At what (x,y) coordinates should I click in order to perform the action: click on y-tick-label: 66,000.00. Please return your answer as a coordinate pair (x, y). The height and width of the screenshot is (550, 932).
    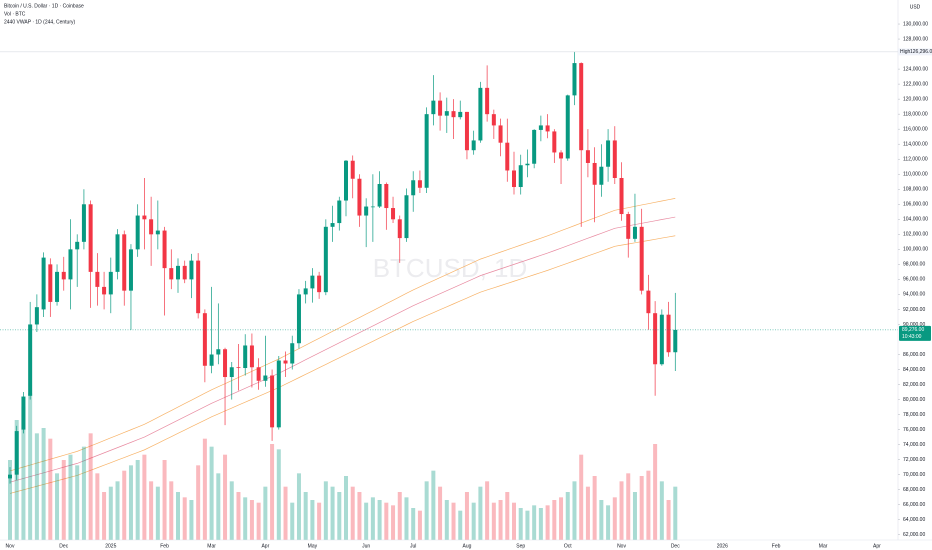
    Looking at the image, I should click on (914, 505).